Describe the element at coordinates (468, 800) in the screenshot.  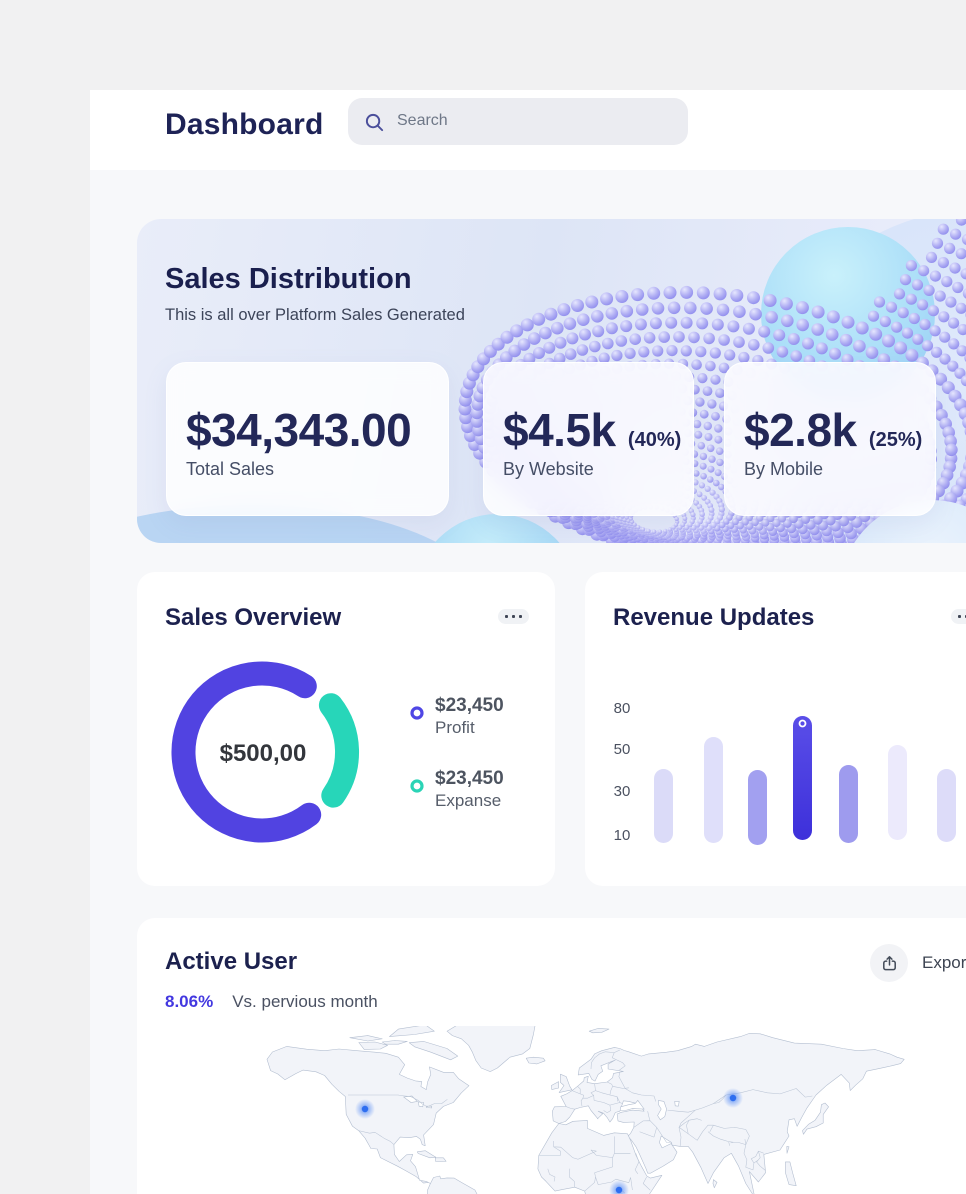
I see `svg-text: Expanse` at that location.